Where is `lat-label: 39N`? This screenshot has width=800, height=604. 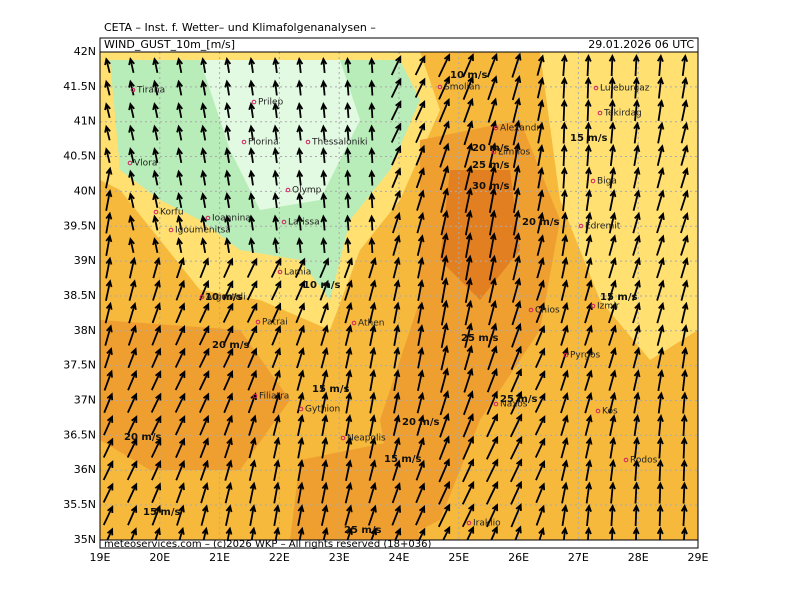
lat-label: 39N is located at coordinates (85, 260).